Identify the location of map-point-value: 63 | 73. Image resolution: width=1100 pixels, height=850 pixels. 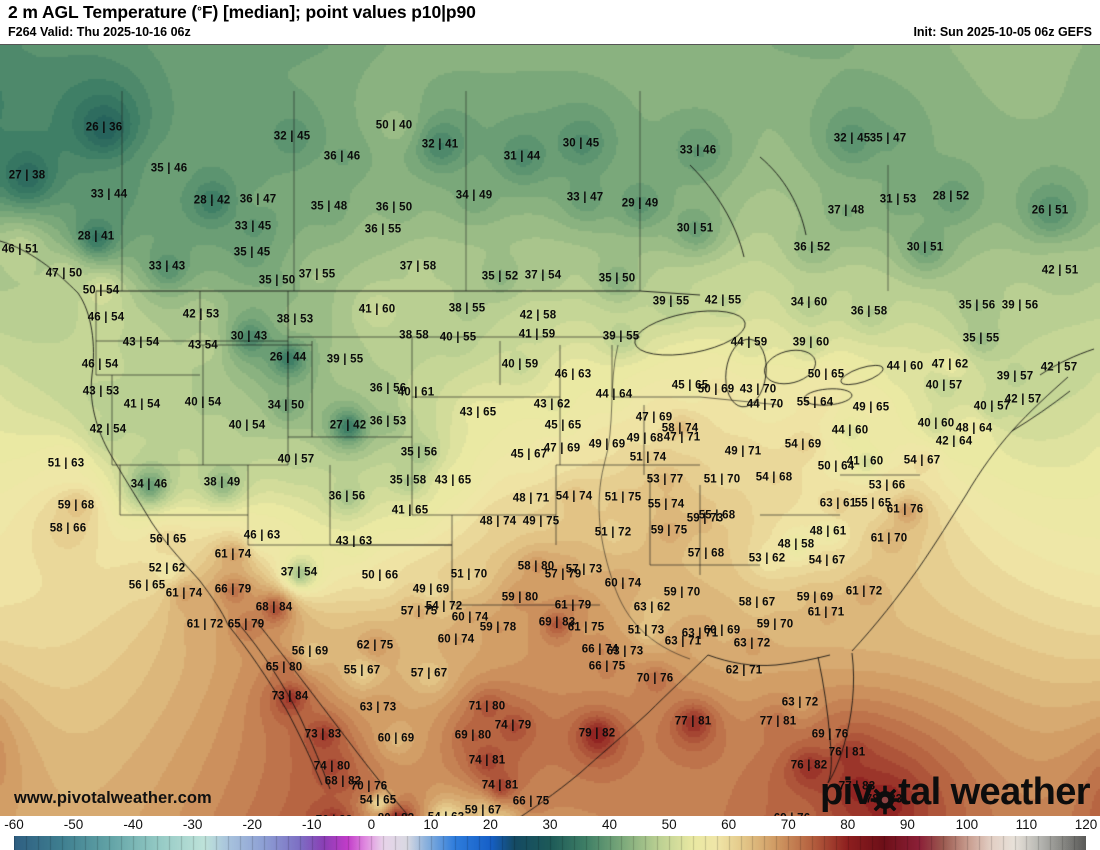
(625, 651).